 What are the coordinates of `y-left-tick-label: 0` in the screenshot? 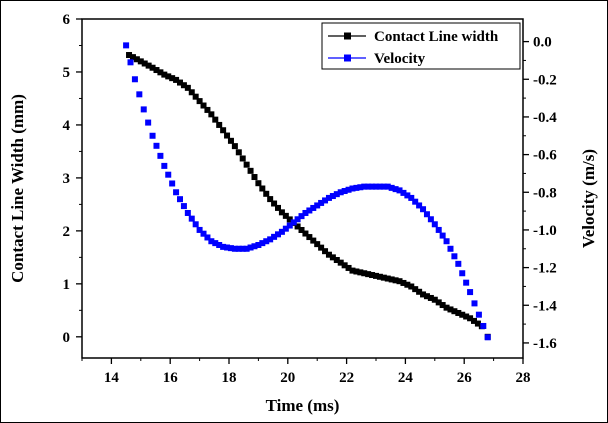 It's located at (67, 338).